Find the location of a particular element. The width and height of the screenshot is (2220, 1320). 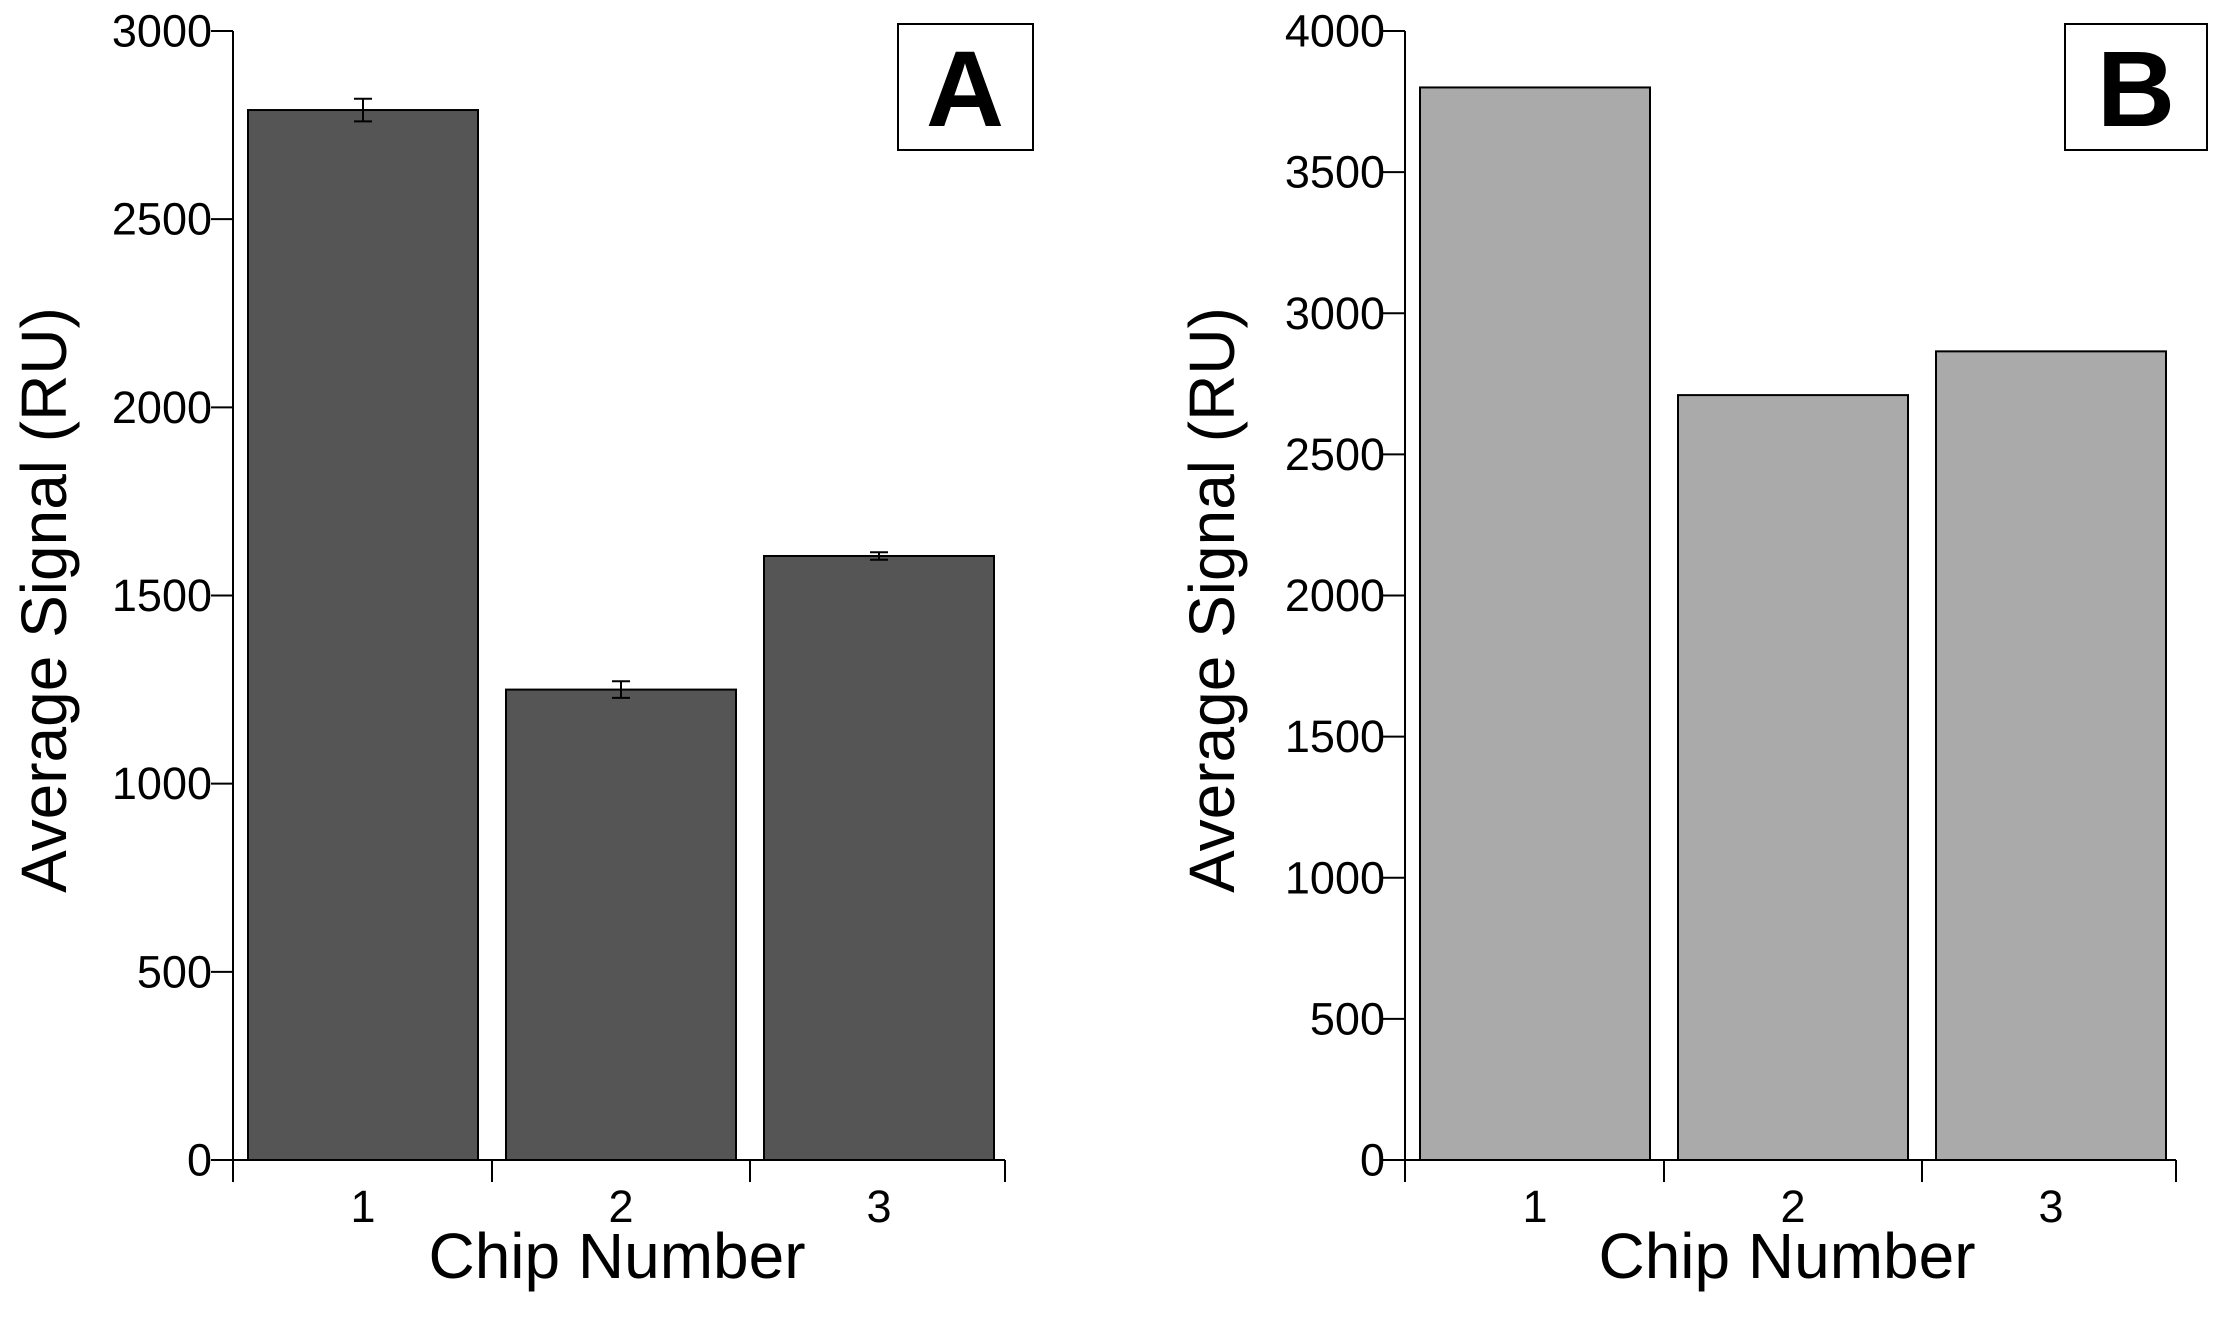

panel-b-x-tick-label: 1 is located at coordinates (1534, 1206).